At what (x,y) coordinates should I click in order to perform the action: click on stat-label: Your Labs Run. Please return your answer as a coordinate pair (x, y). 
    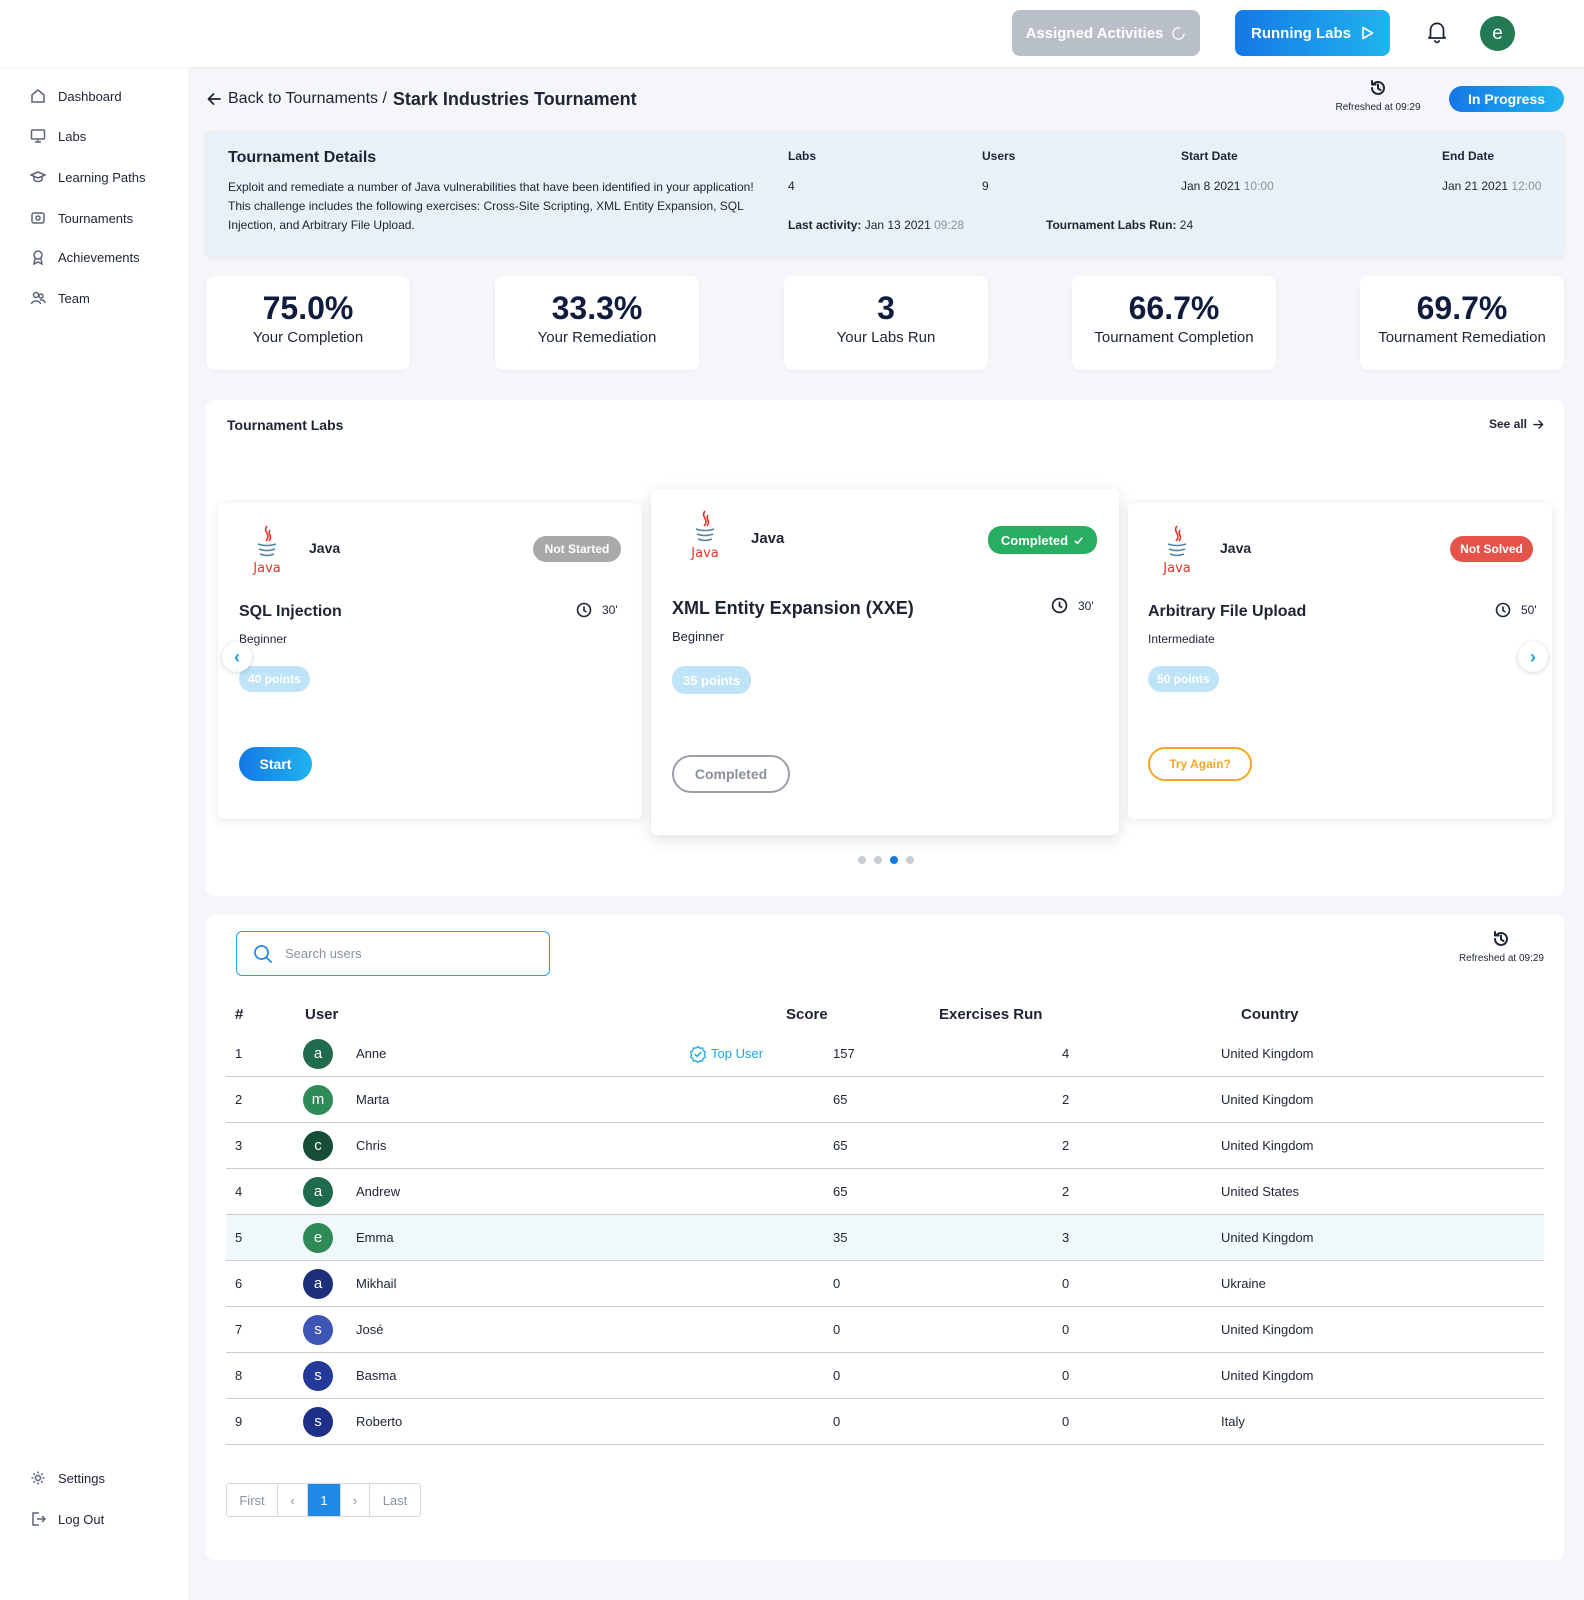
    Looking at the image, I should click on (886, 337).